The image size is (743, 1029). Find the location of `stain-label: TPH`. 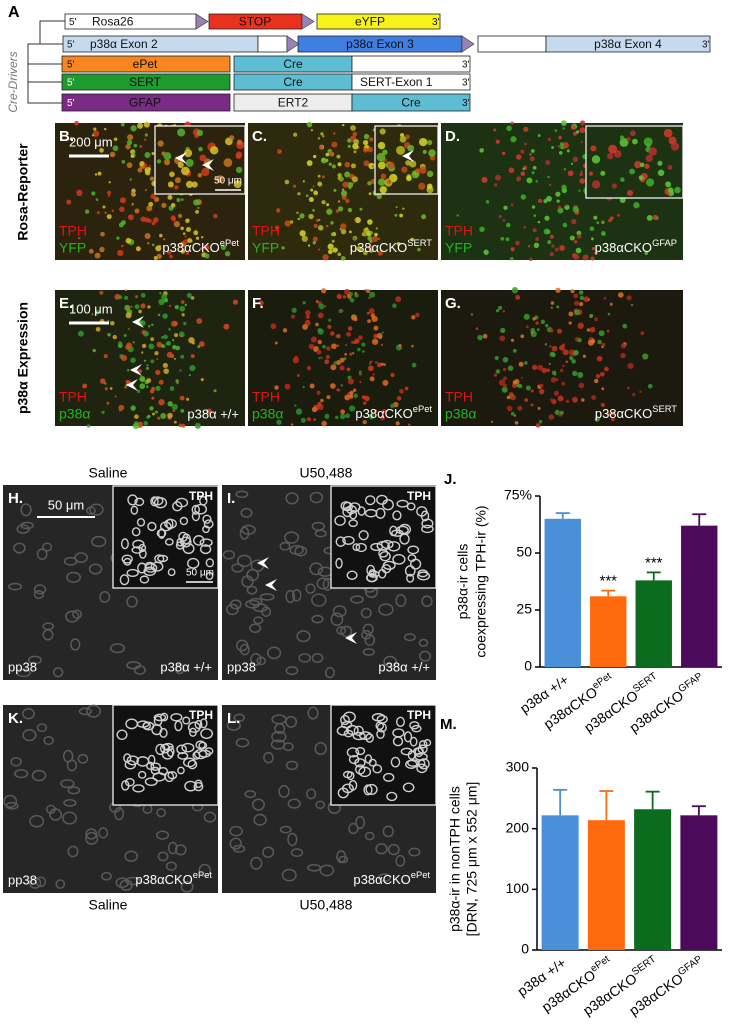

stain-label: TPH is located at coordinates (459, 231).